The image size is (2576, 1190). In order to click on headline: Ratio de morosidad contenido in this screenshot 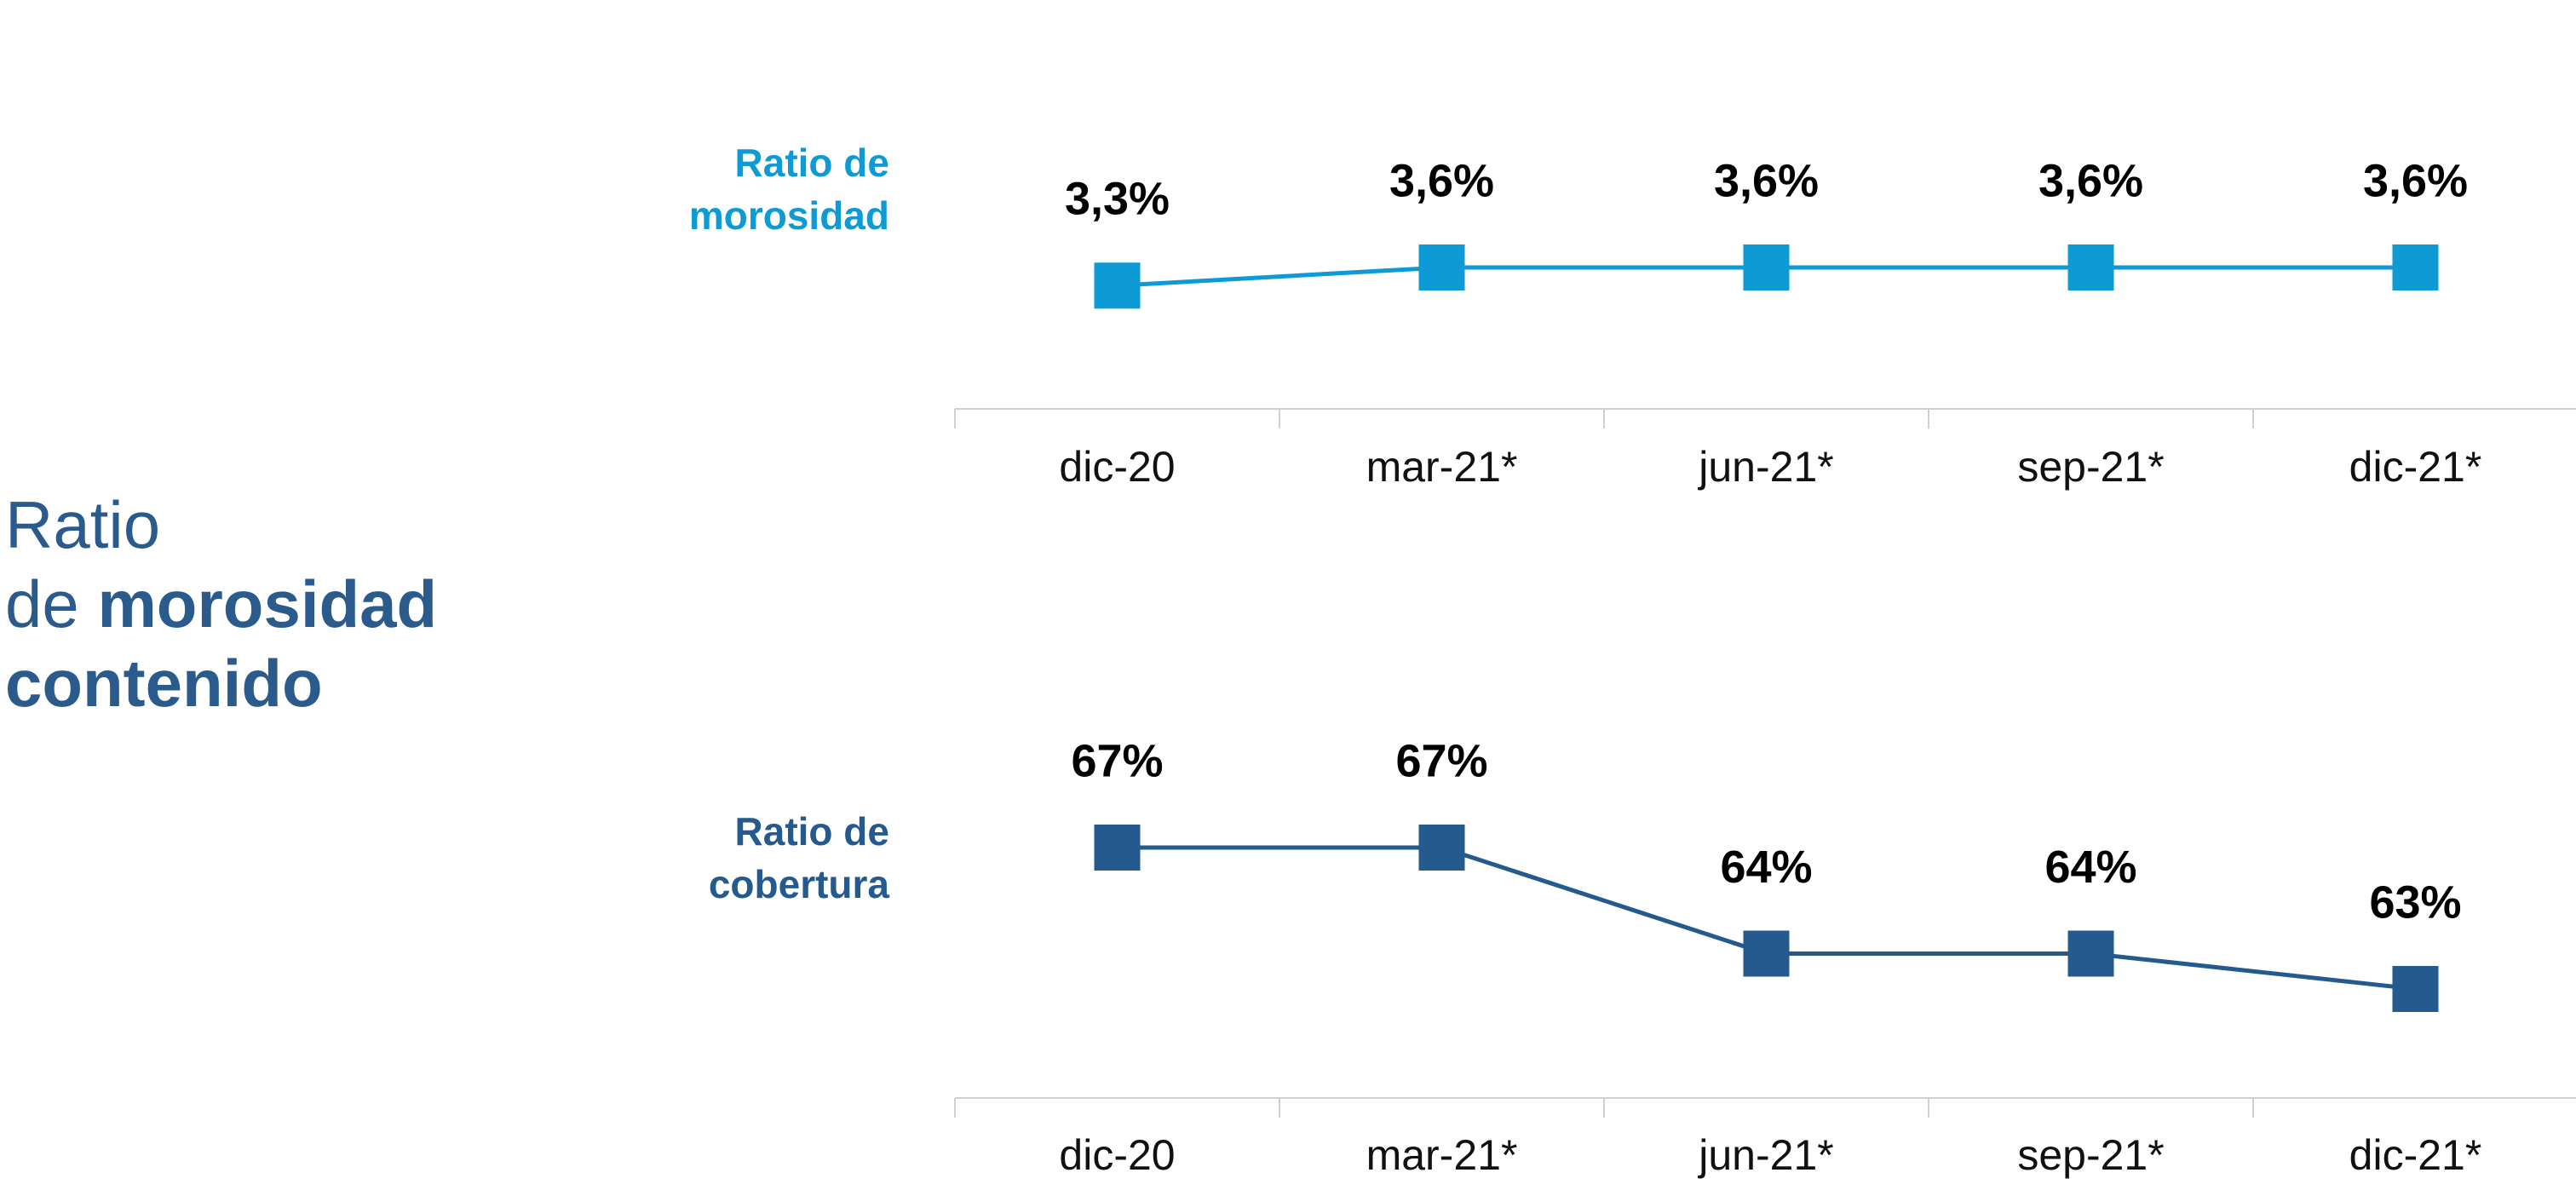, I will do `click(221, 604)`.